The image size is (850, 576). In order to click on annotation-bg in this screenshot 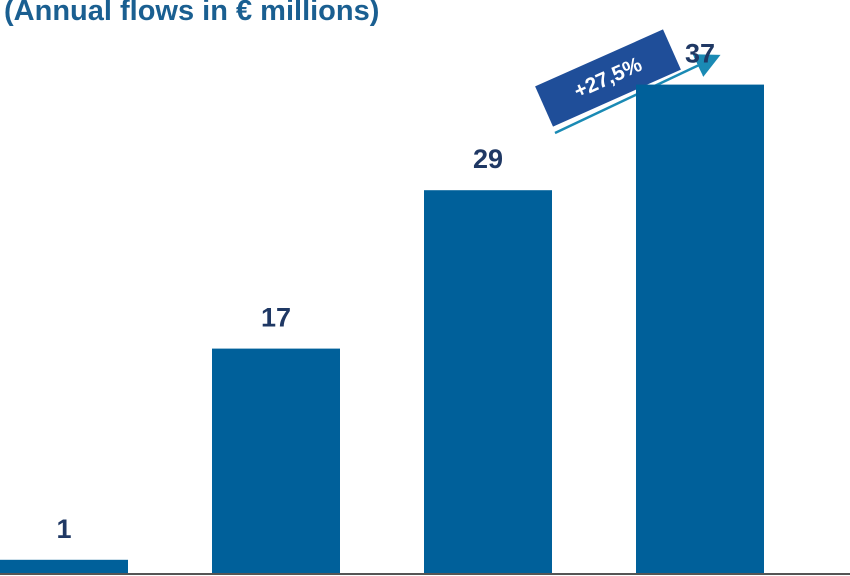, I will do `click(608, 78)`.